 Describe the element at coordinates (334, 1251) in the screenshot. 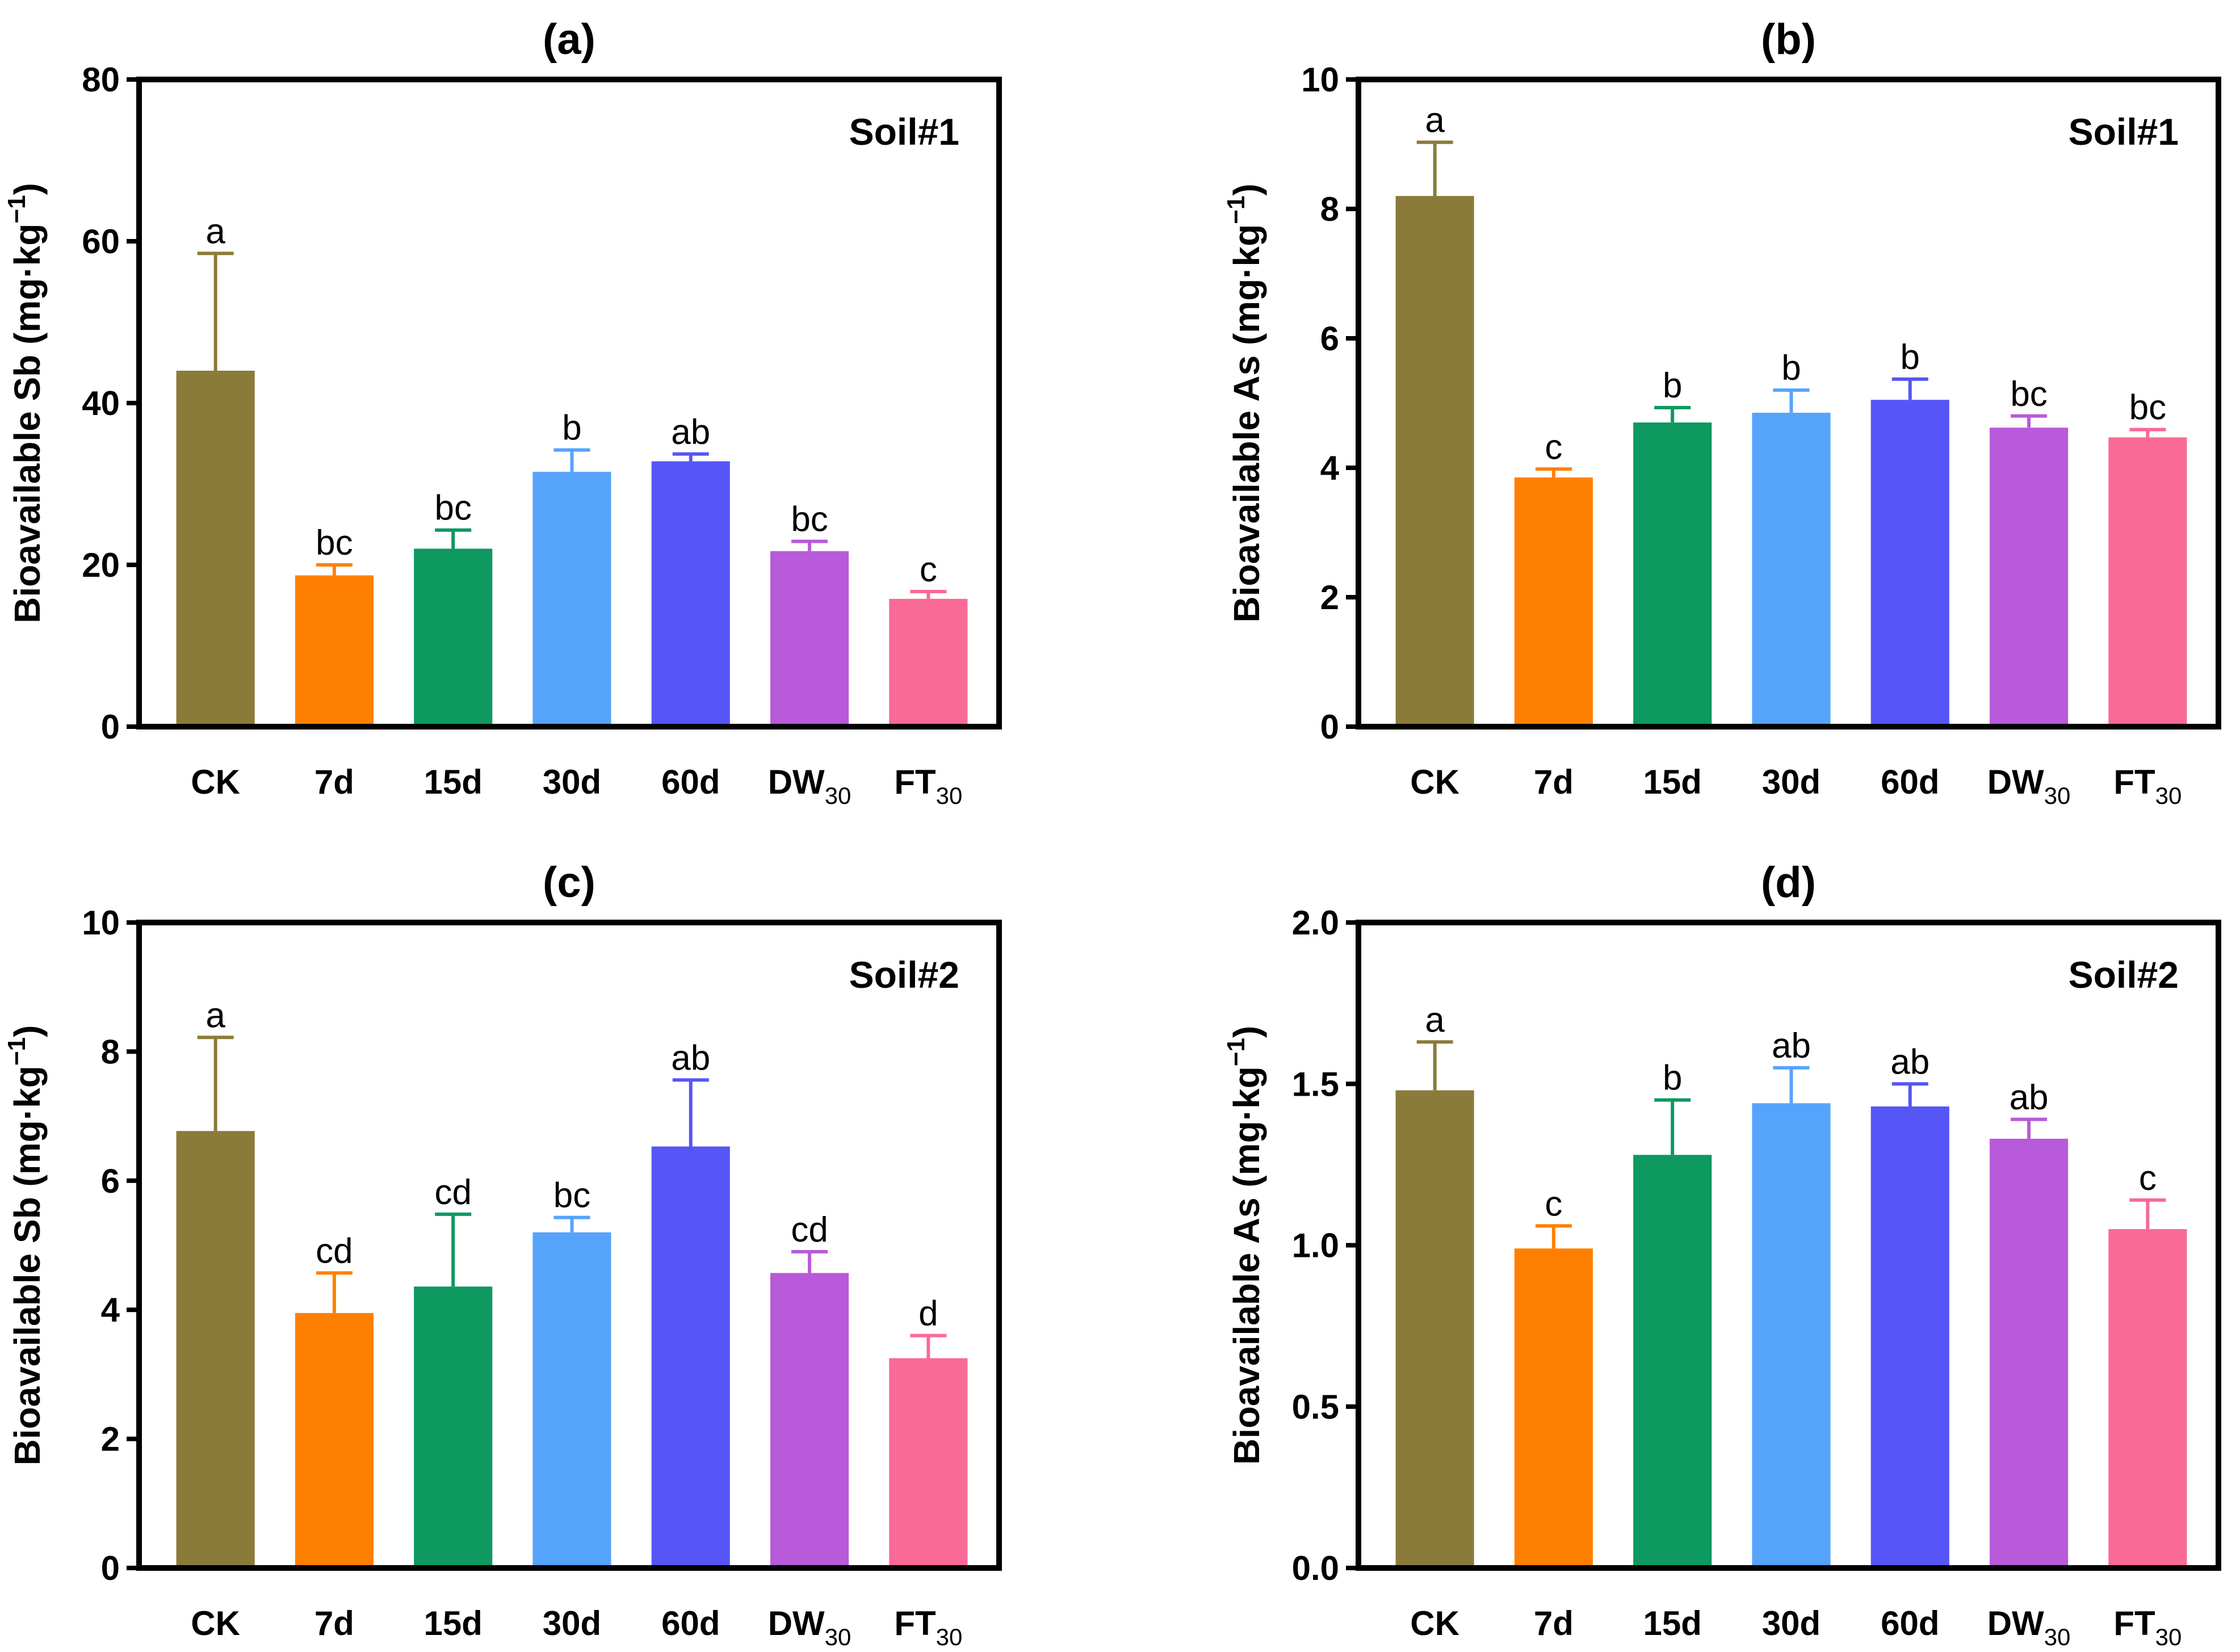

I see `significance-label: cd` at that location.